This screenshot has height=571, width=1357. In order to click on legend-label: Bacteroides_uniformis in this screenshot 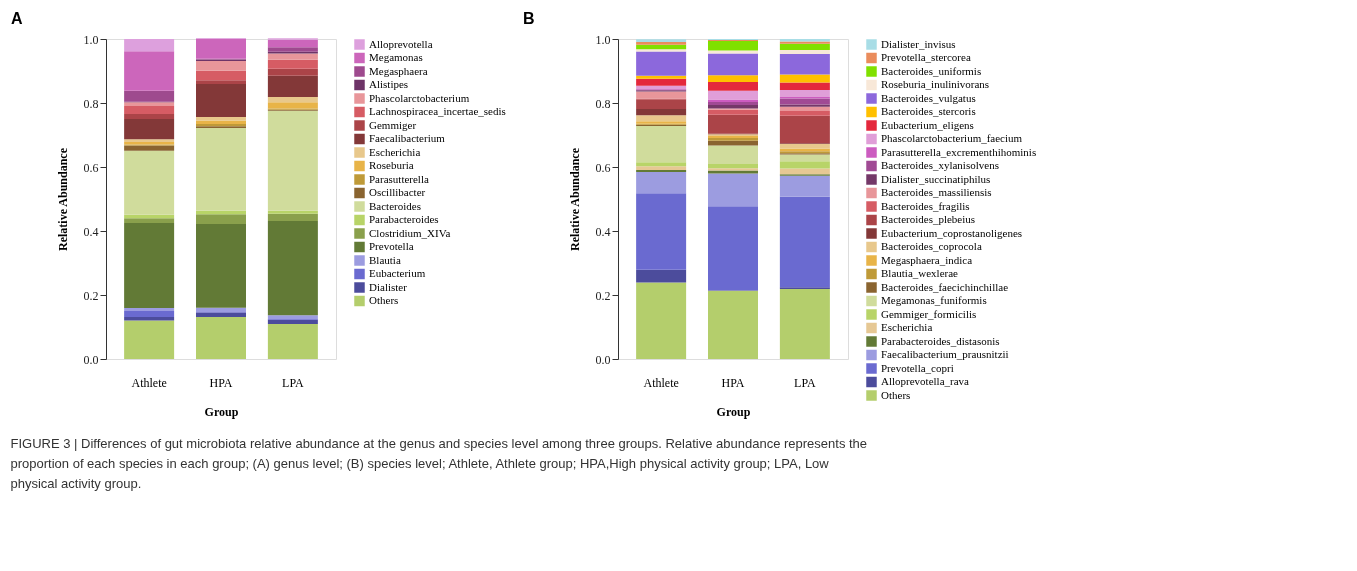, I will do `click(931, 70)`.